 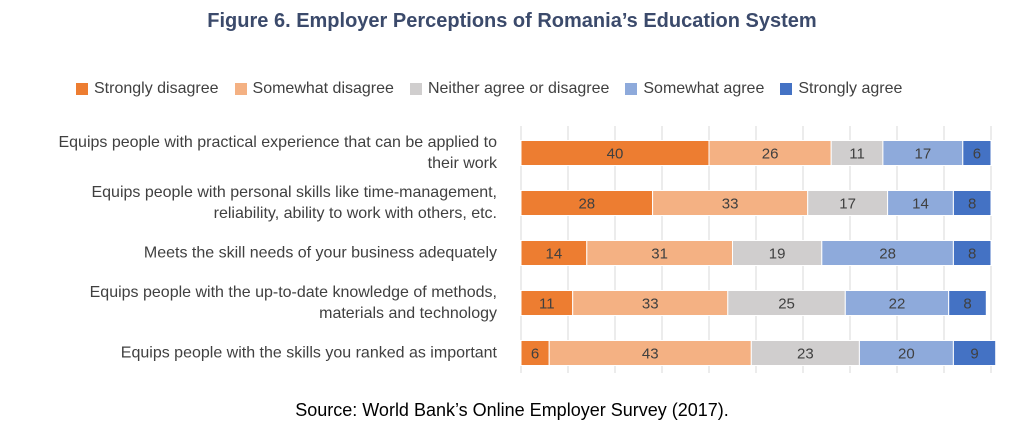 I want to click on legend-item: Somewhat agree, so click(x=694, y=89).